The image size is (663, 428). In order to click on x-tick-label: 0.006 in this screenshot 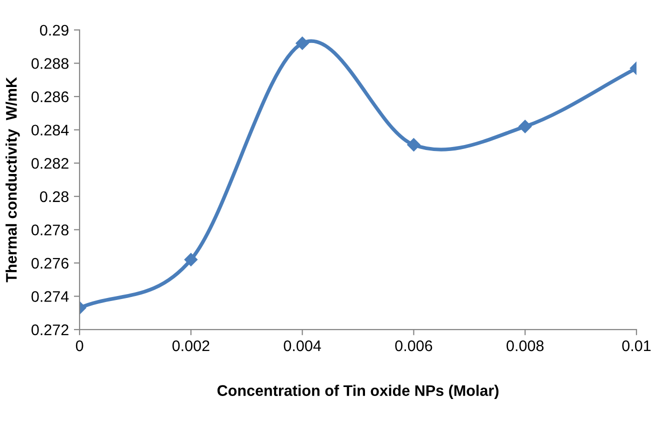, I will do `click(413, 346)`.